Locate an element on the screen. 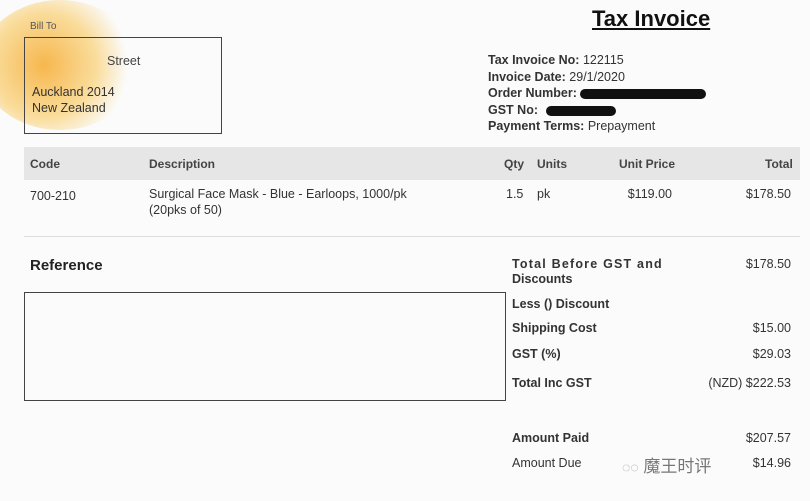  bill-to-city: Auckland 2014 is located at coordinates (73, 92).